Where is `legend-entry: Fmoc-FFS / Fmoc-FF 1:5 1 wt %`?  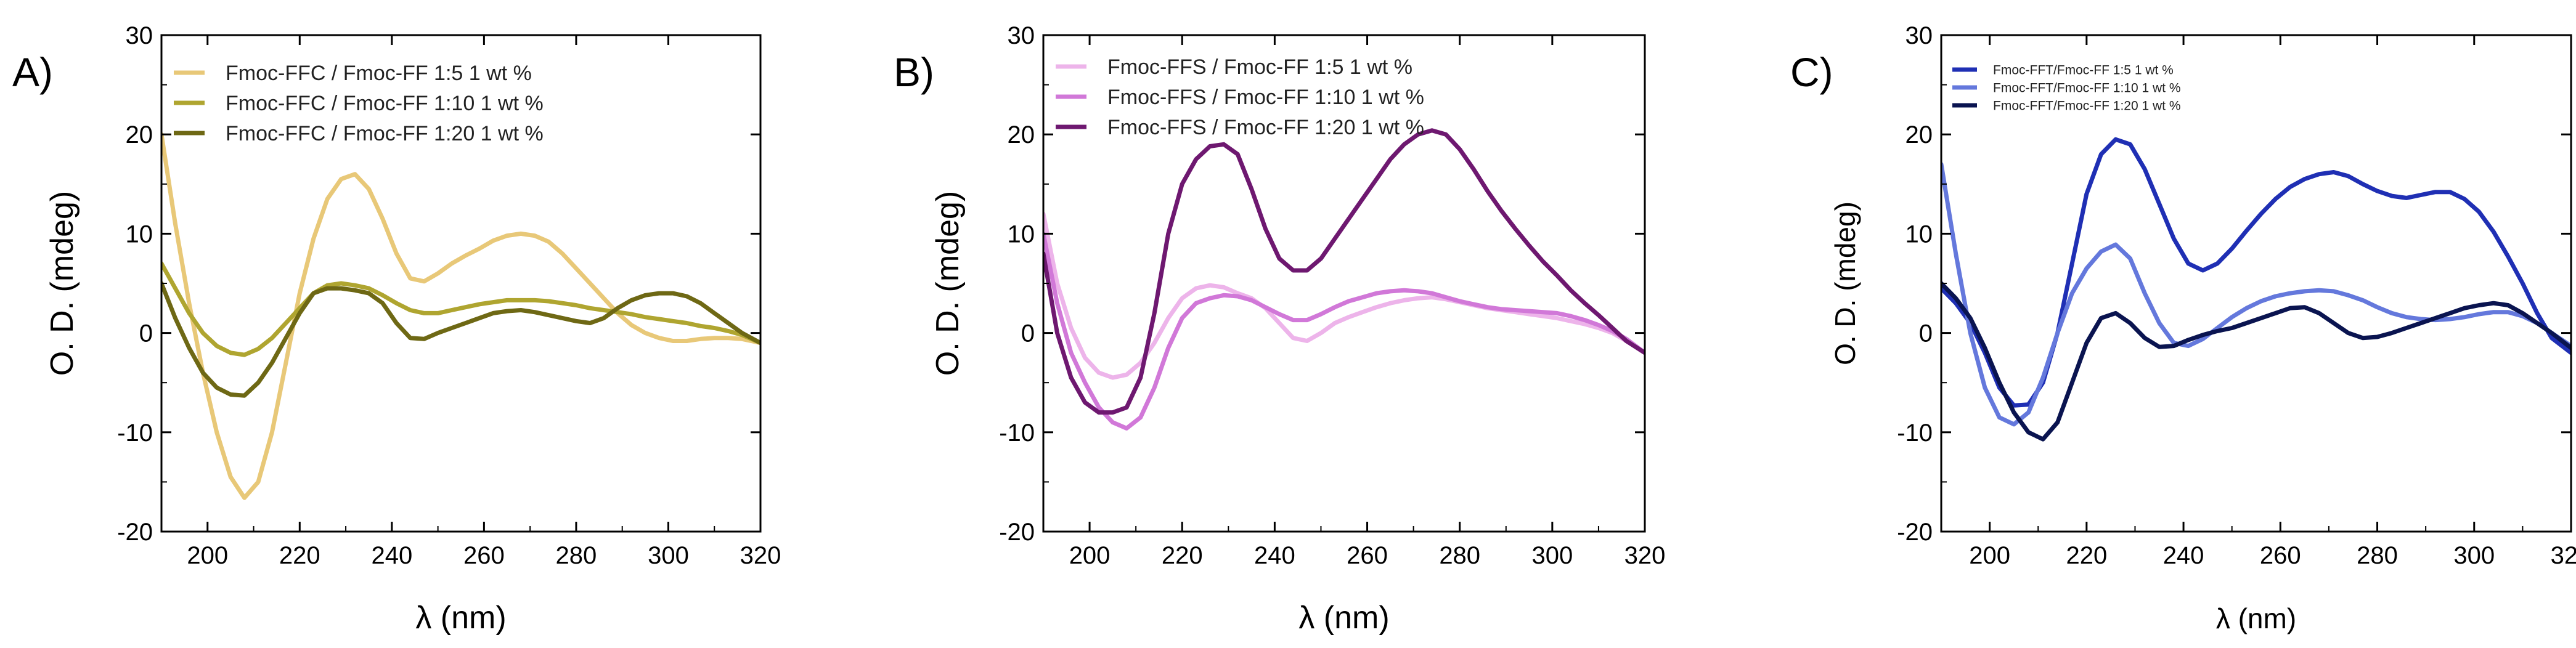
legend-entry: Fmoc-FFS / Fmoc-FF 1:5 1 wt % is located at coordinates (1259, 67).